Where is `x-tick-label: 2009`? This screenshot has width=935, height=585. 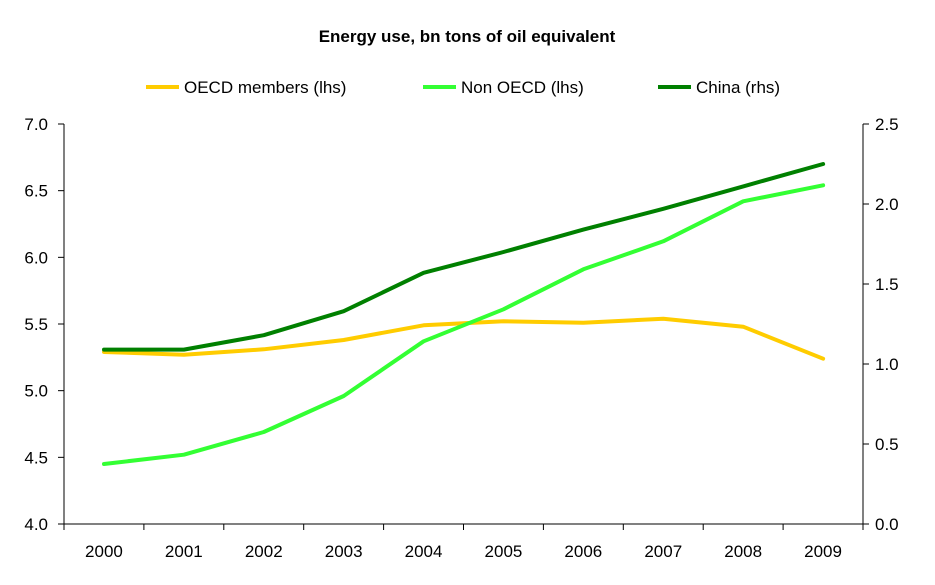
x-tick-label: 2009 is located at coordinates (823, 551).